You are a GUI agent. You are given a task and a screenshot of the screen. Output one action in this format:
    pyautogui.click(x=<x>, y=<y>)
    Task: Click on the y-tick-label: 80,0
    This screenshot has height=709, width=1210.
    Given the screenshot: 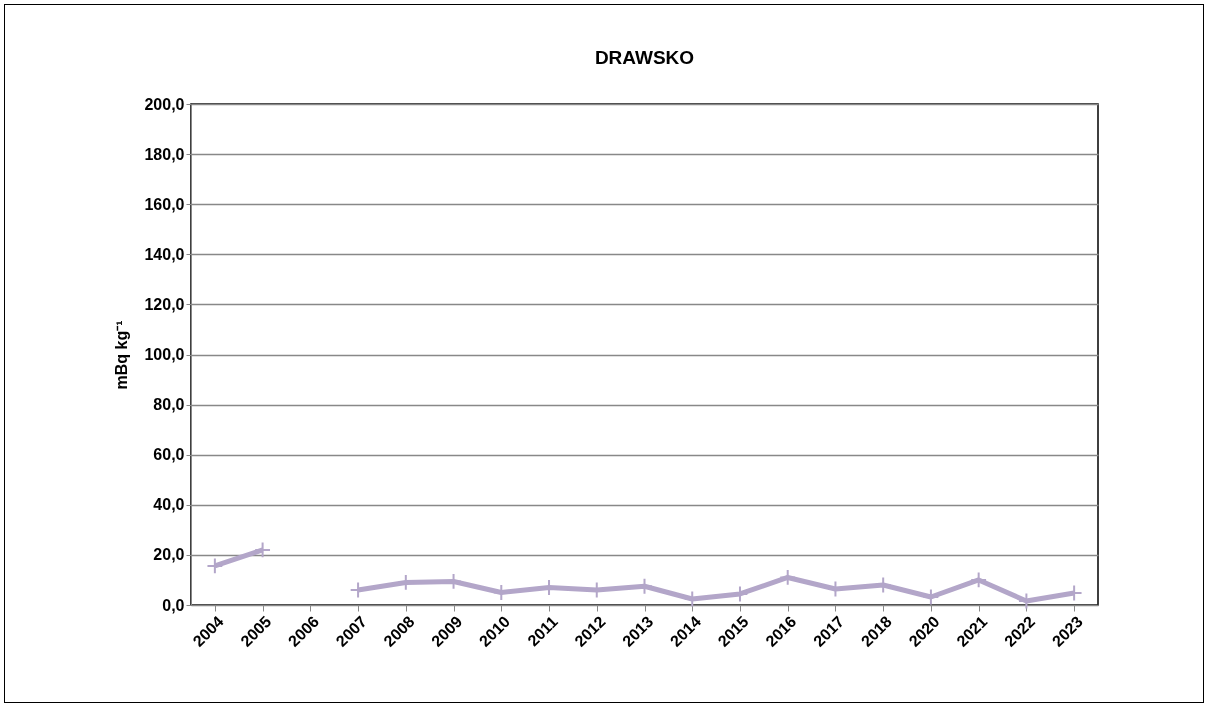 What is the action you would take?
    pyautogui.click(x=169, y=405)
    